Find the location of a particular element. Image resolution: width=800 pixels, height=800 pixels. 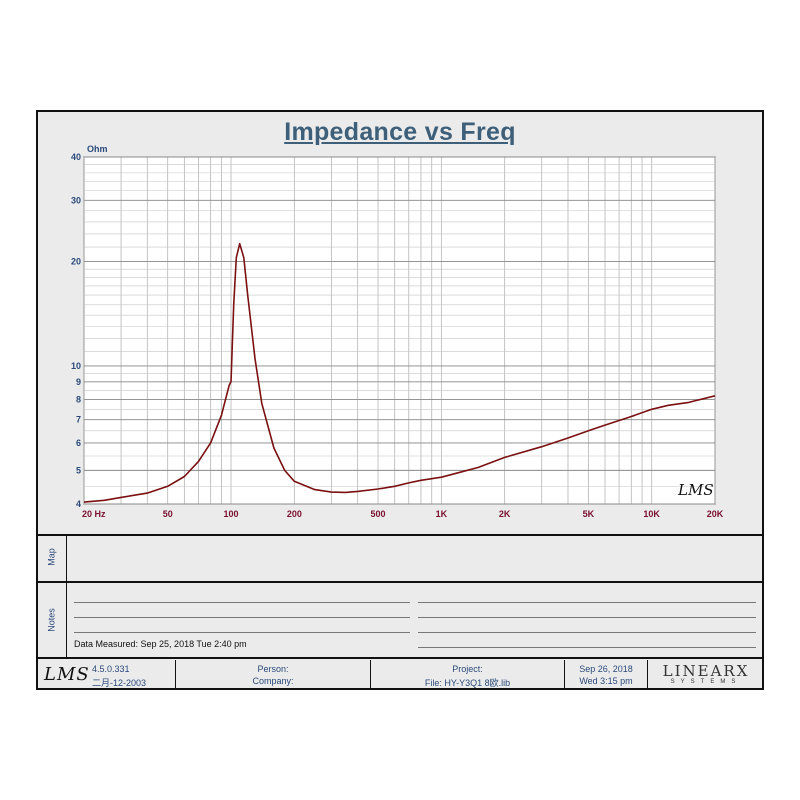

version-number: 4.5.0.331 is located at coordinates (111, 669).